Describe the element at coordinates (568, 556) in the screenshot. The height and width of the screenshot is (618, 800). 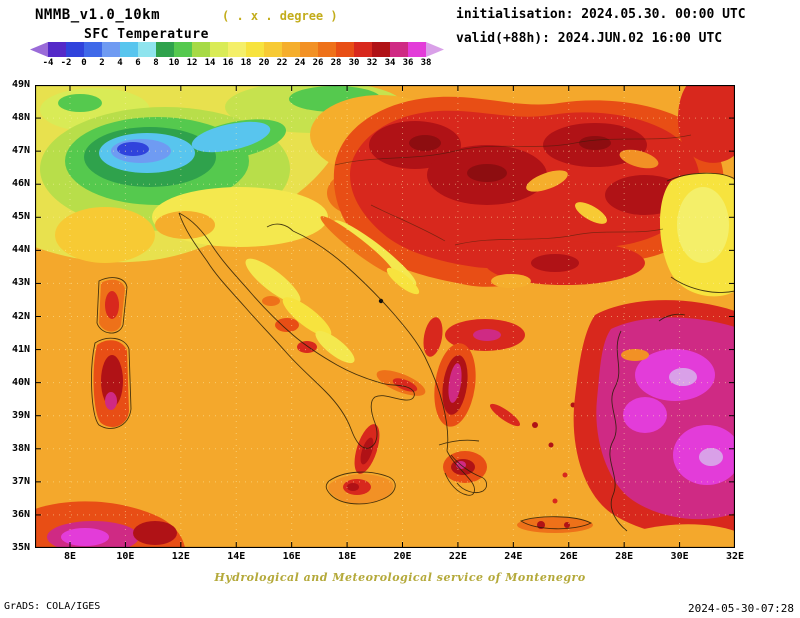
I see `lon-tick-label: 26E` at that location.